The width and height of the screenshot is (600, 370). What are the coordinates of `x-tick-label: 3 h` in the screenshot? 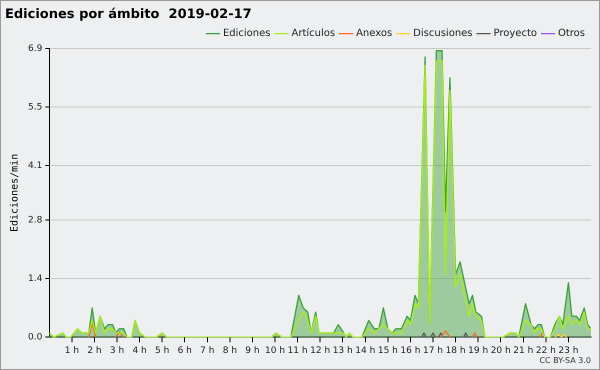 It's located at (117, 351).